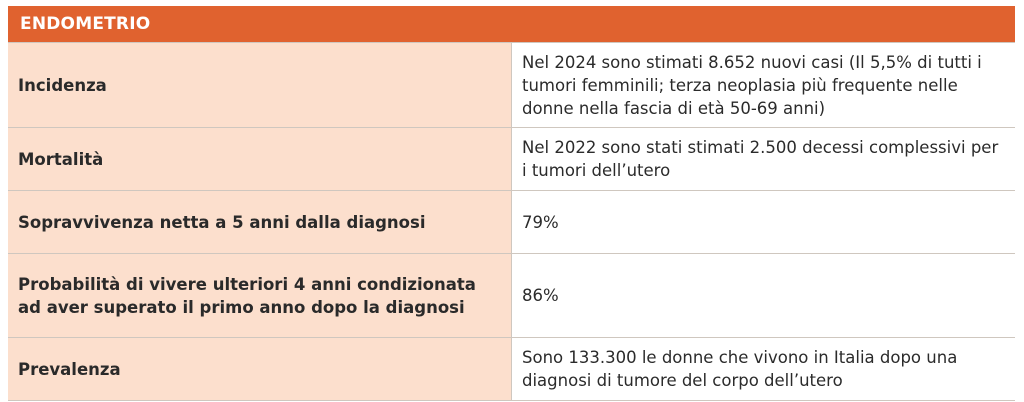  I want to click on row-label: Mortalità, so click(260, 159).